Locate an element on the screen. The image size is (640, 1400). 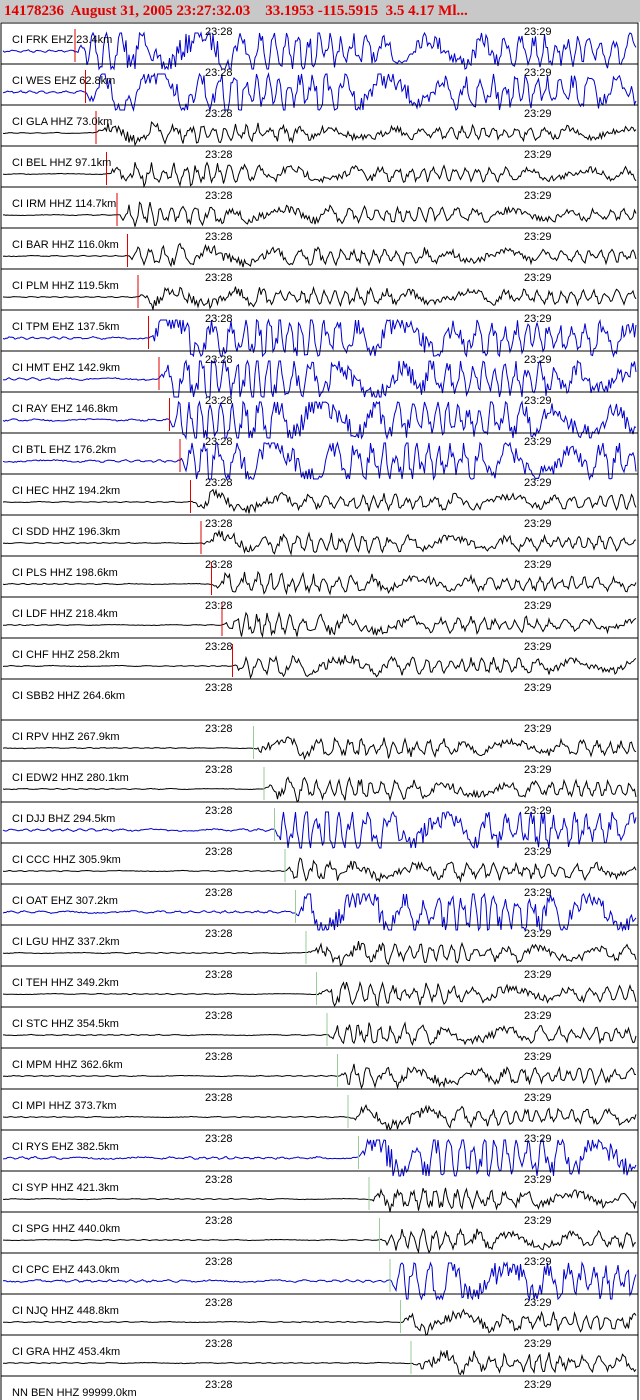
trace-label: CI RYS EHZ 382.5km is located at coordinates (65, 1147).